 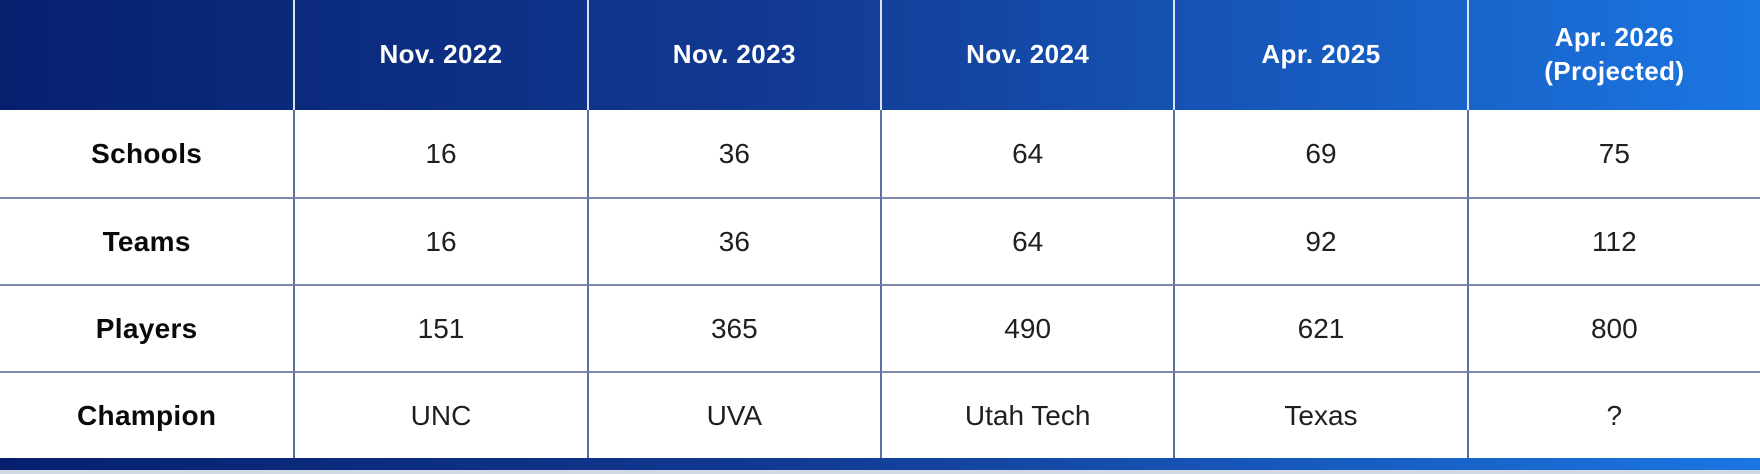 What do you see at coordinates (1027, 327) in the screenshot?
I see `cell-players-nov-2024: 490` at bounding box center [1027, 327].